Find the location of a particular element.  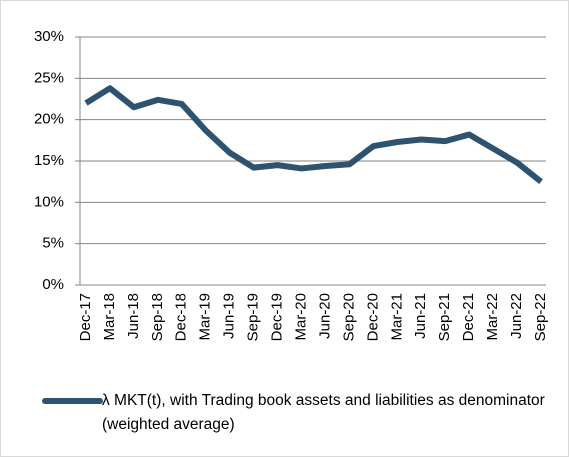

x-tick-label: Jun-21 is located at coordinates (420, 316).